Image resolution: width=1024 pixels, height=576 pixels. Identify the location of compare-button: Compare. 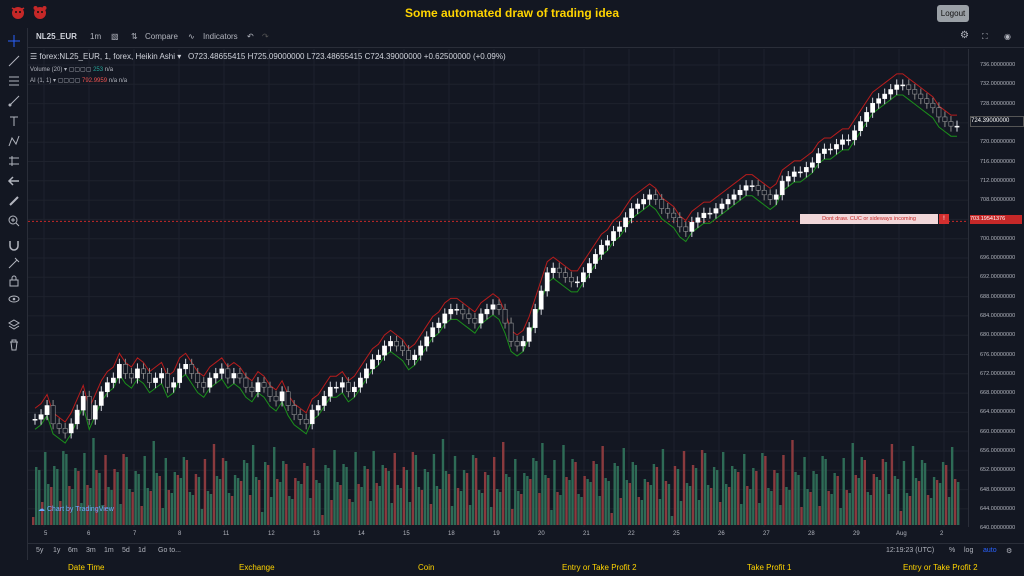
(161, 36).